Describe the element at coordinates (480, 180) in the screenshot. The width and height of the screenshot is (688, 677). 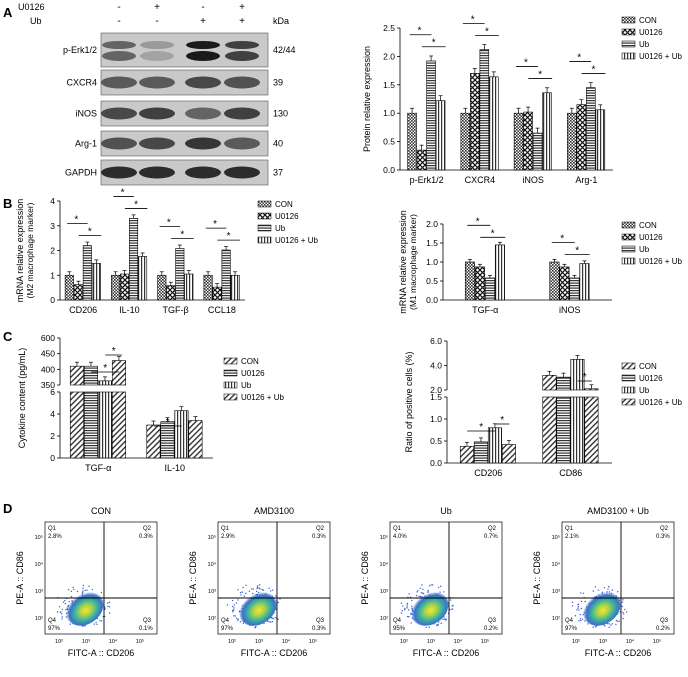
I see `x-tick-label: CXCR4` at that location.